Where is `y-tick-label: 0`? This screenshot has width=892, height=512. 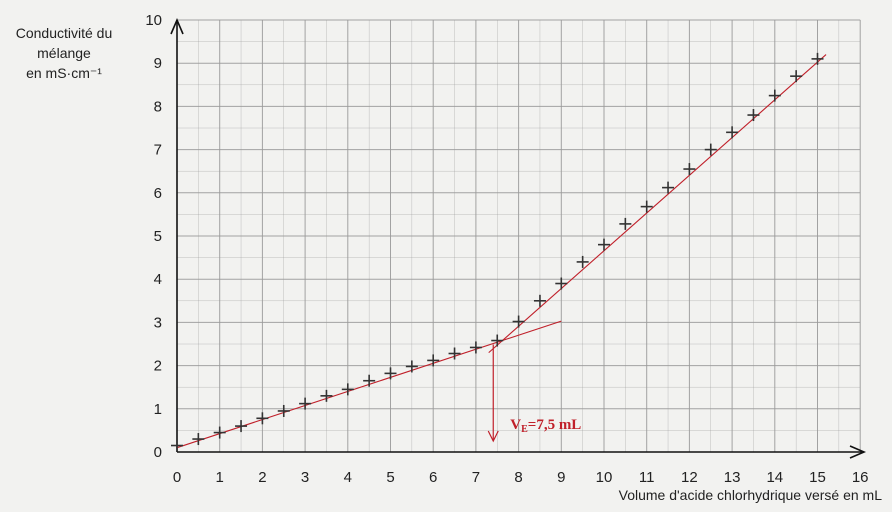
y-tick-label: 0 is located at coordinates (158, 452).